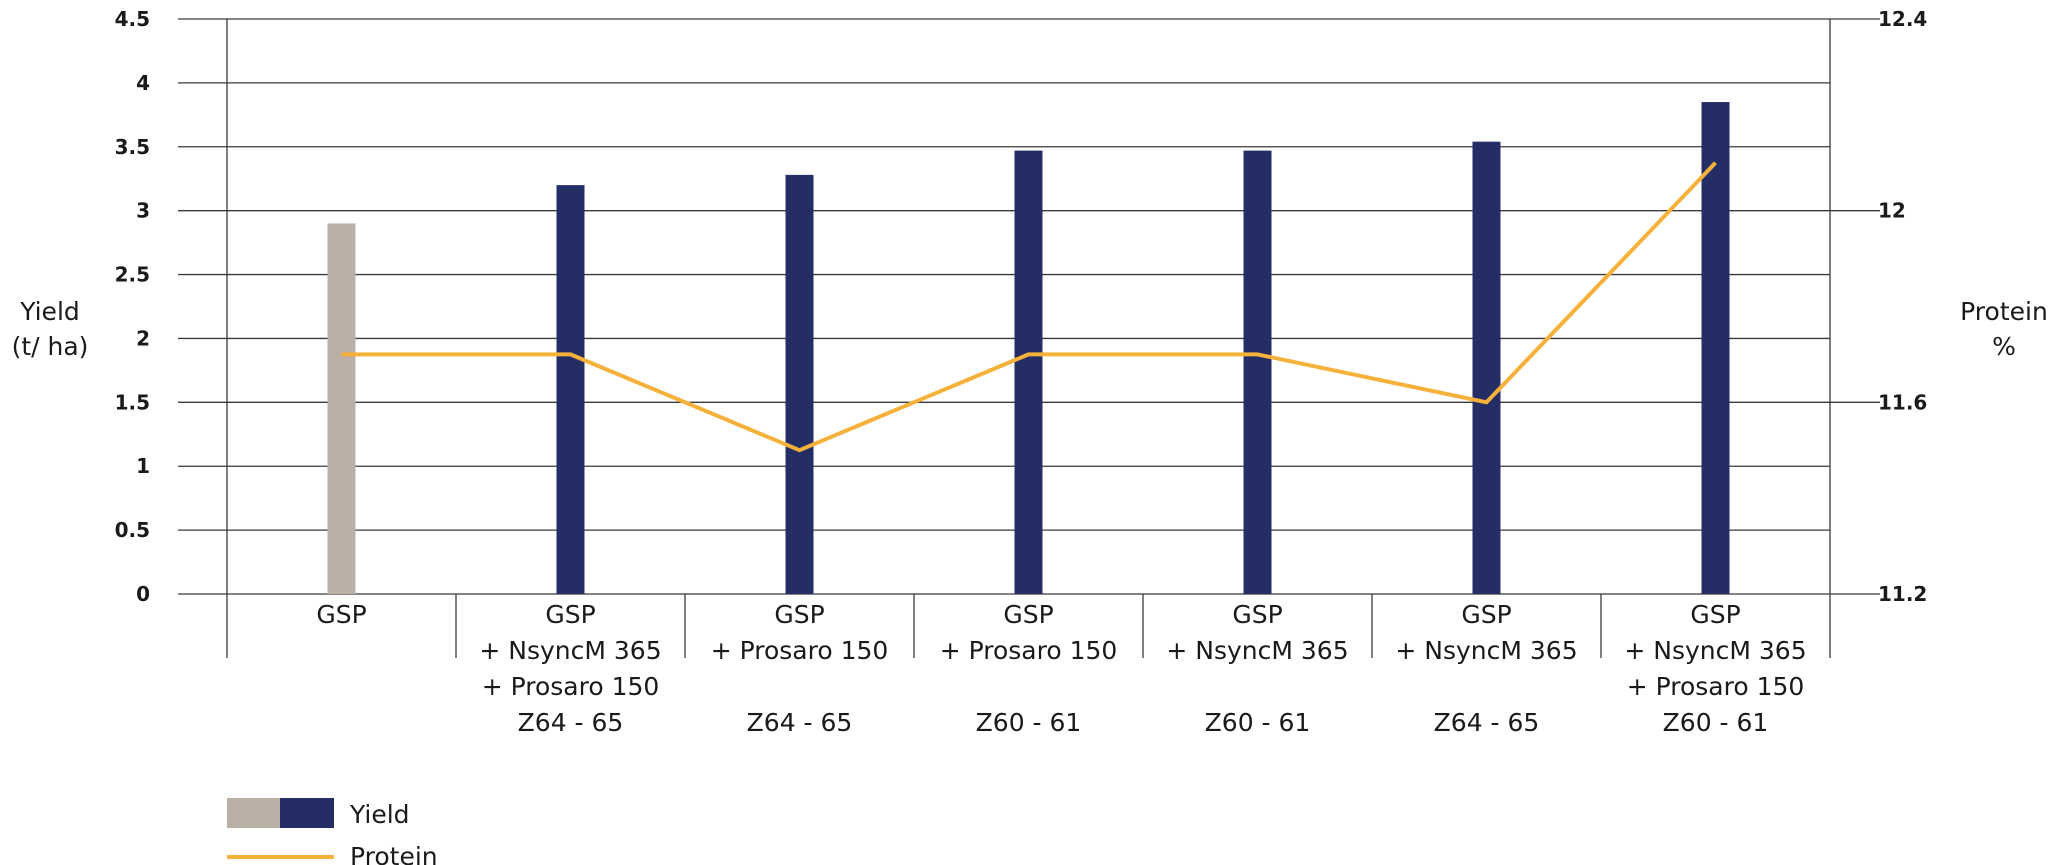  Describe the element at coordinates (2004, 311) in the screenshot. I see `right-axis-title: Protein` at that location.